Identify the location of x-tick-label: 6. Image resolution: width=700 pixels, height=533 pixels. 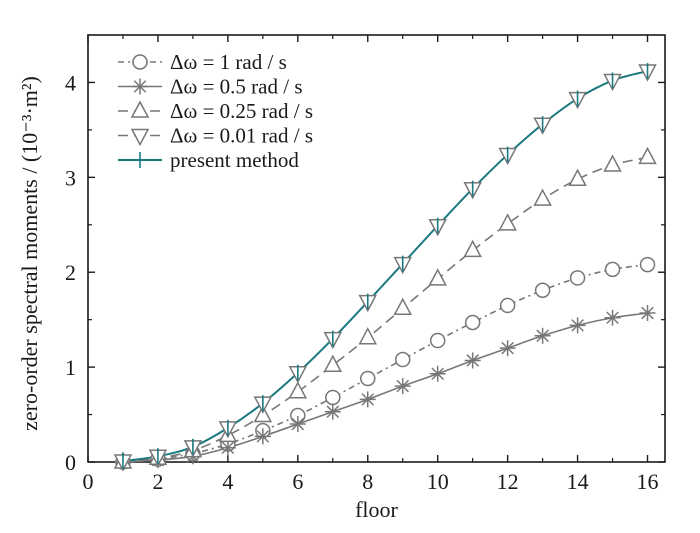
(297, 481).